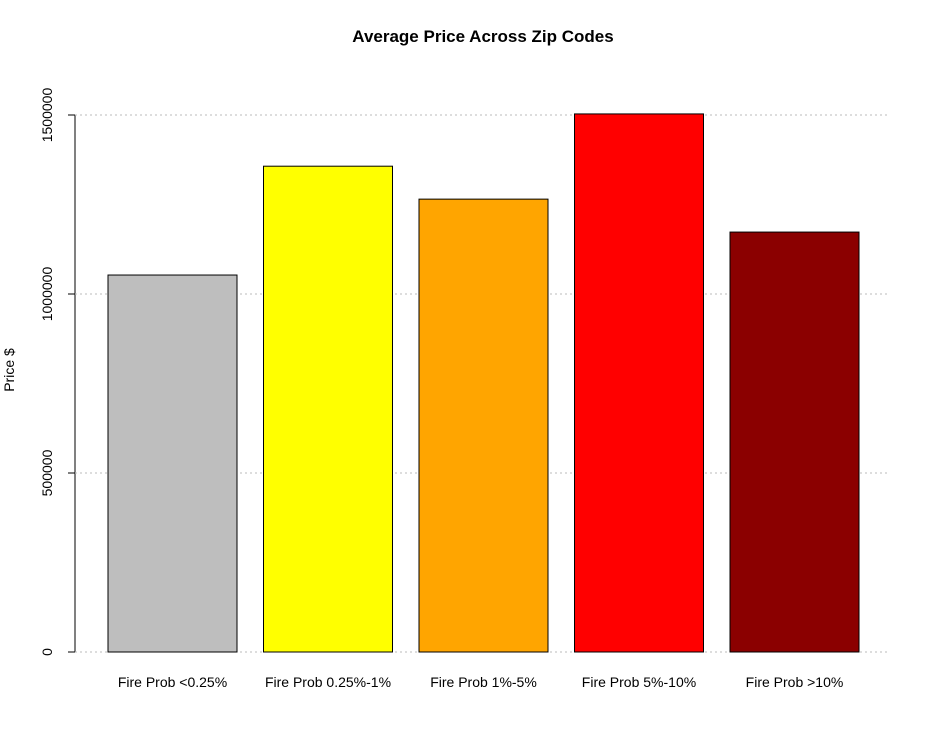 This screenshot has width=930, height=750. Describe the element at coordinates (47, 652) in the screenshot. I see `y-tick-label: 0` at that location.